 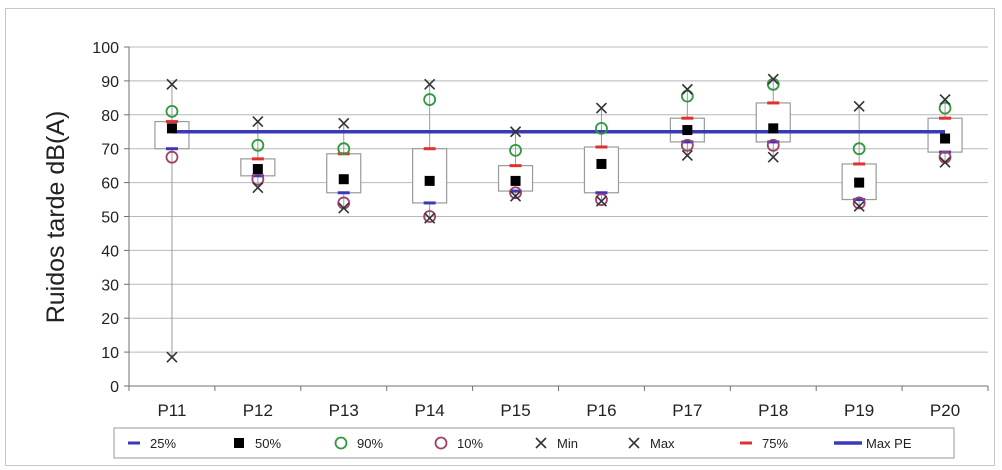 What do you see at coordinates (567, 443) in the screenshot?
I see `legend-label: Min` at bounding box center [567, 443].